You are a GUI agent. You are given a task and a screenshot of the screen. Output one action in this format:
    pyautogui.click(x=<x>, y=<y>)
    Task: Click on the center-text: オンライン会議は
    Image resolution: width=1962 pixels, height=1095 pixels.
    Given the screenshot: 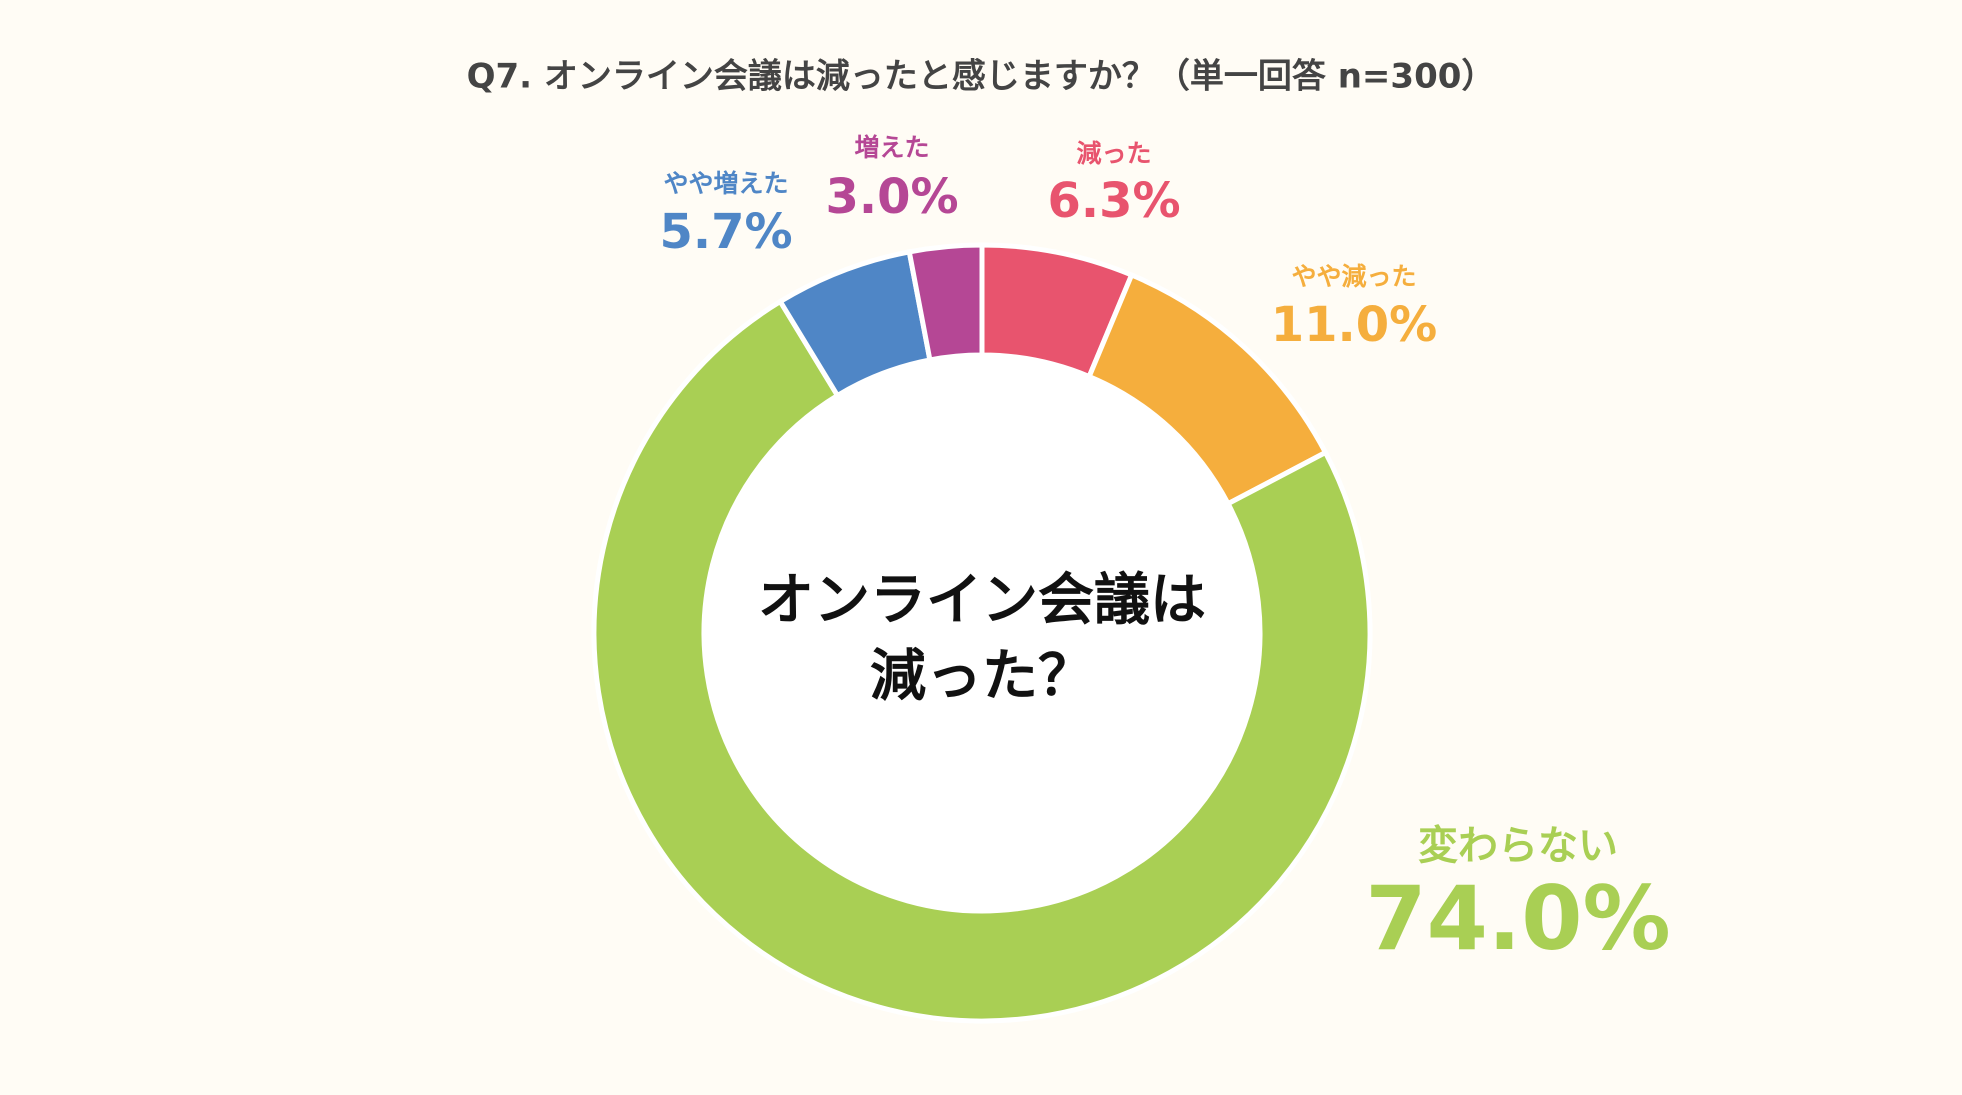 What is the action you would take?
    pyautogui.click(x=982, y=600)
    